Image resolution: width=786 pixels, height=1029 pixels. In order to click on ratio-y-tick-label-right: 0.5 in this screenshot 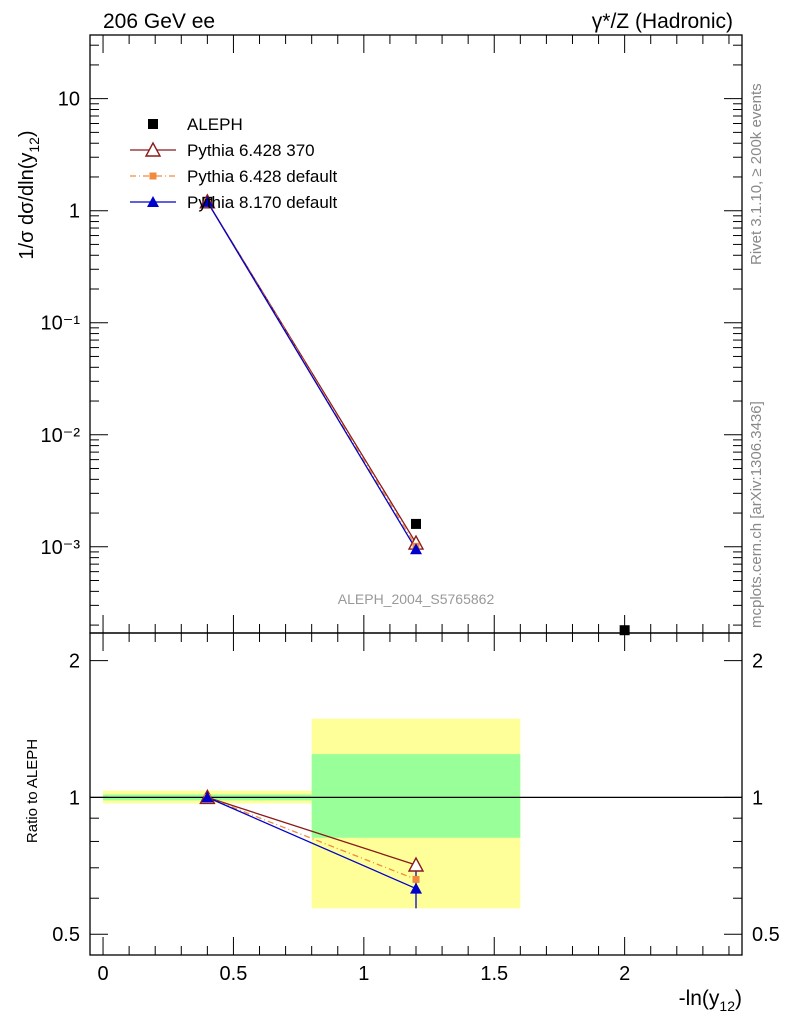, I will do `click(766, 935)`.